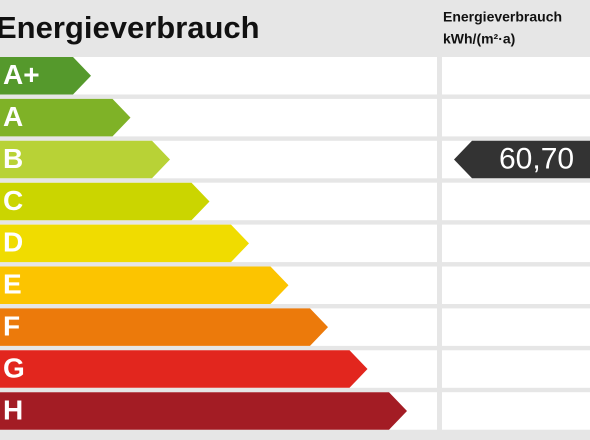 The image size is (590, 440). What do you see at coordinates (130, 27) in the screenshot?
I see `title: Energieverbrauch` at bounding box center [130, 27].